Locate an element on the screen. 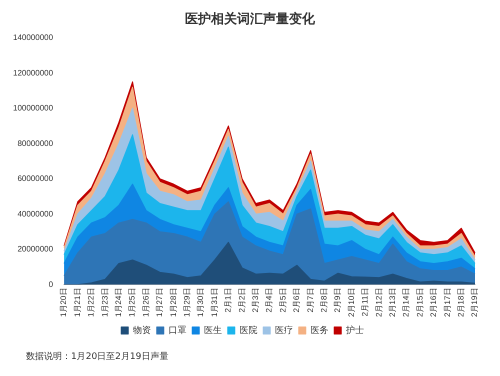  y-tick-label: 140000000 is located at coordinates (33, 37).